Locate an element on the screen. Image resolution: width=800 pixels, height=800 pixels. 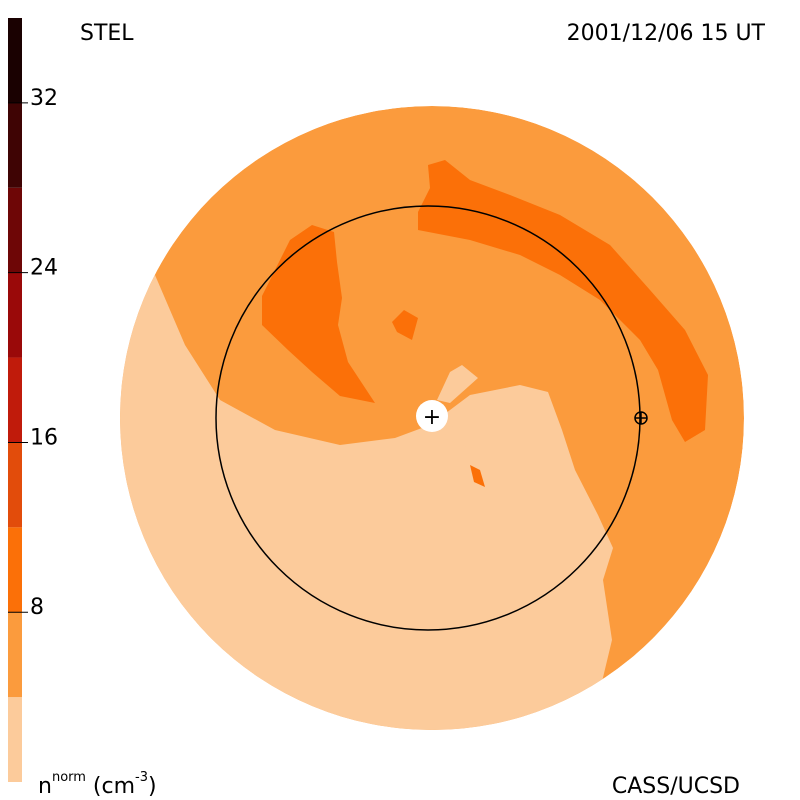
sun-symbol: + is located at coordinates (432, 417).